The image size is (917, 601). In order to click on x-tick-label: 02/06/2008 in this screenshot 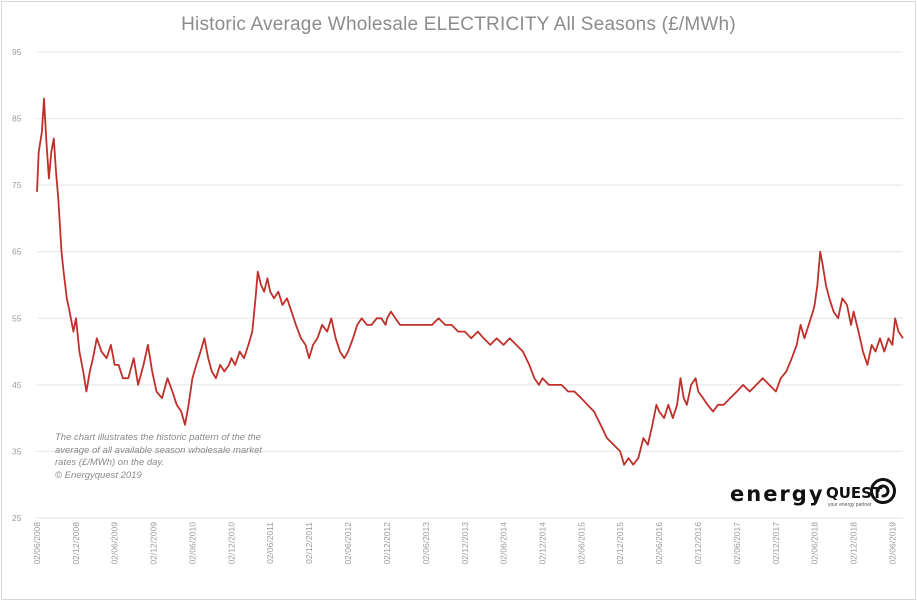, I will do `click(37, 543)`.